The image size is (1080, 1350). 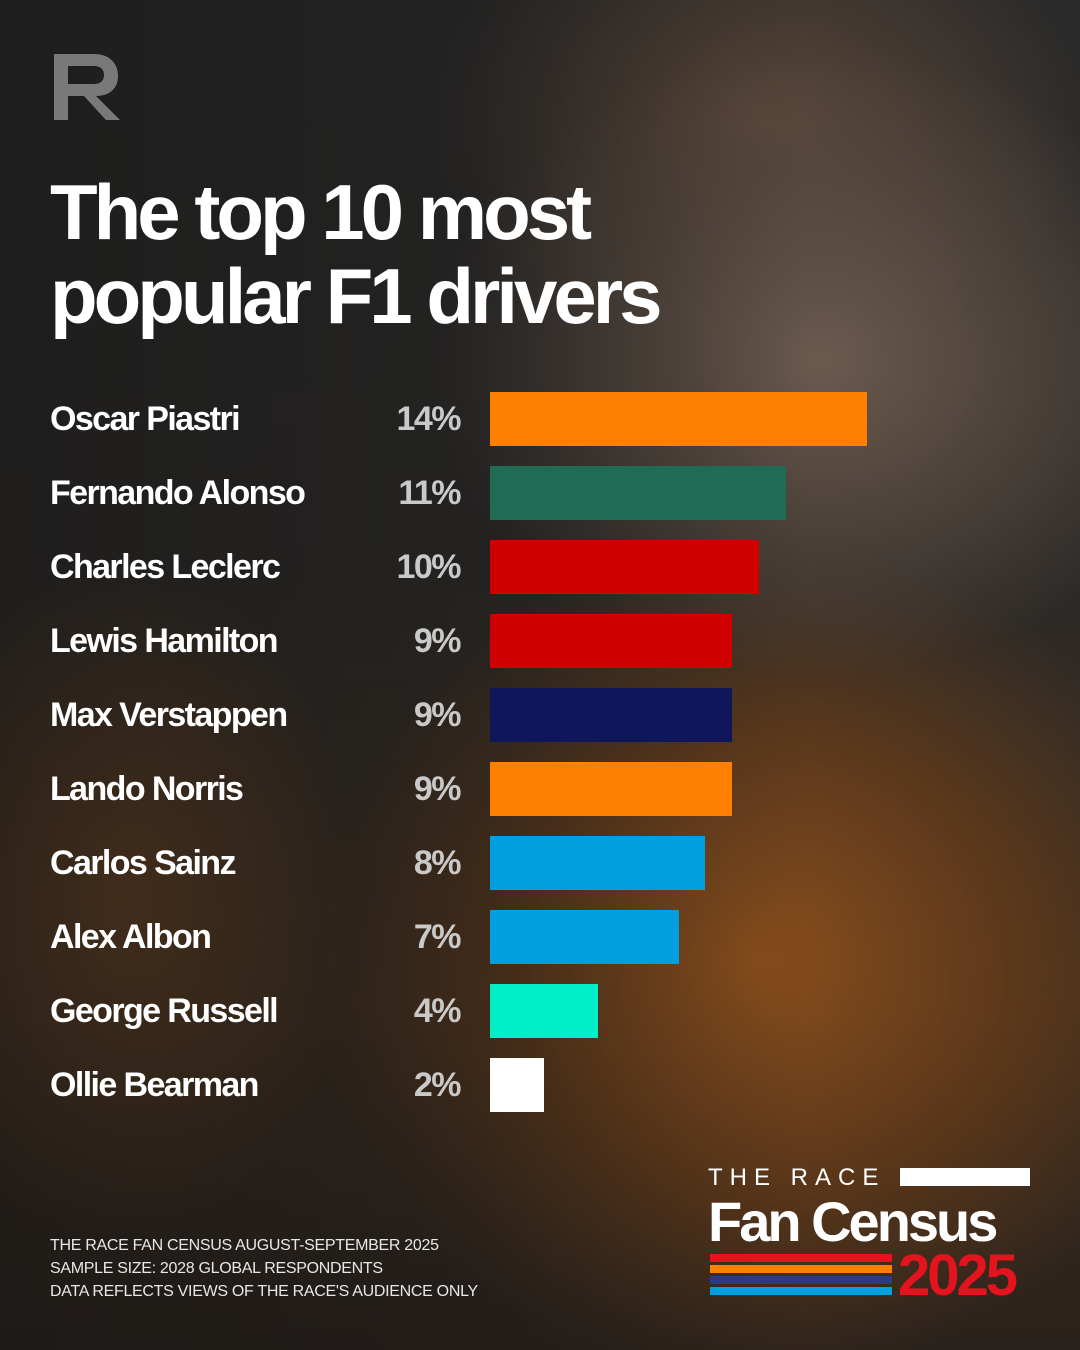 I want to click on chart-row: Carlos Sainz 8%, so click(x=540, y=864).